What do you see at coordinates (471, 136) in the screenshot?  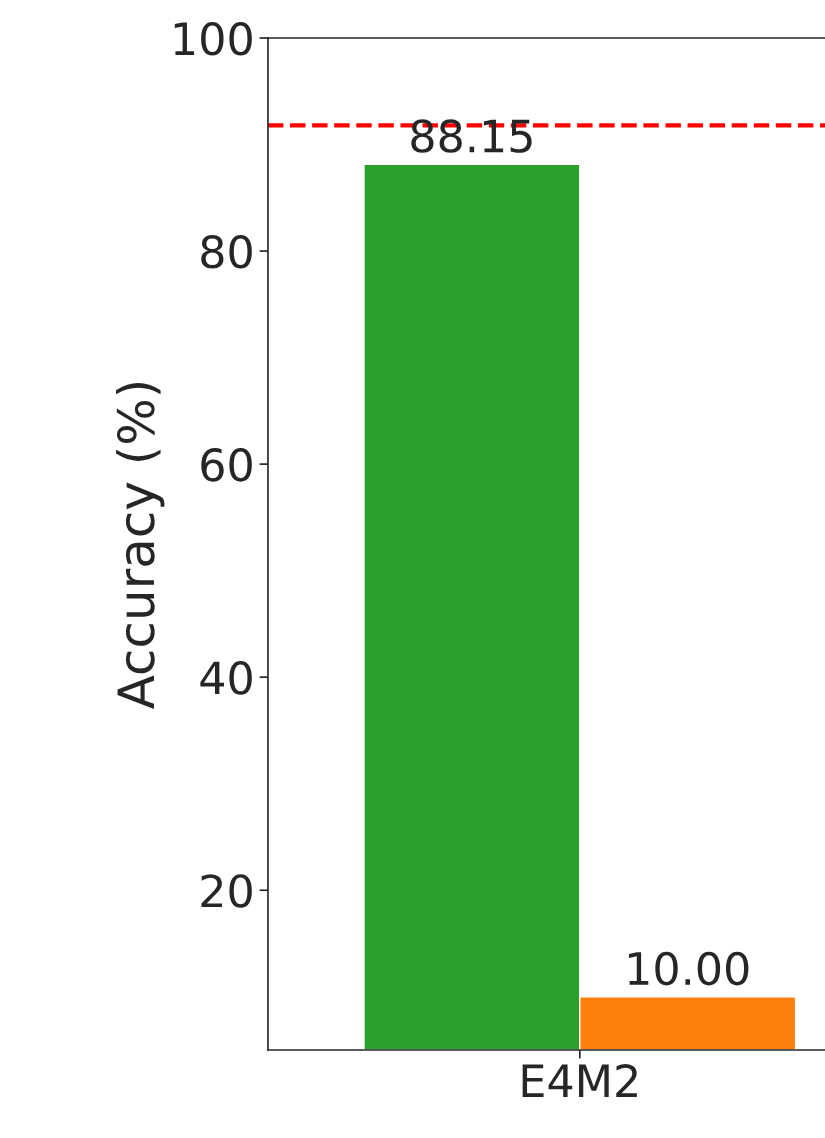 I see `data-label: 88.15` at bounding box center [471, 136].